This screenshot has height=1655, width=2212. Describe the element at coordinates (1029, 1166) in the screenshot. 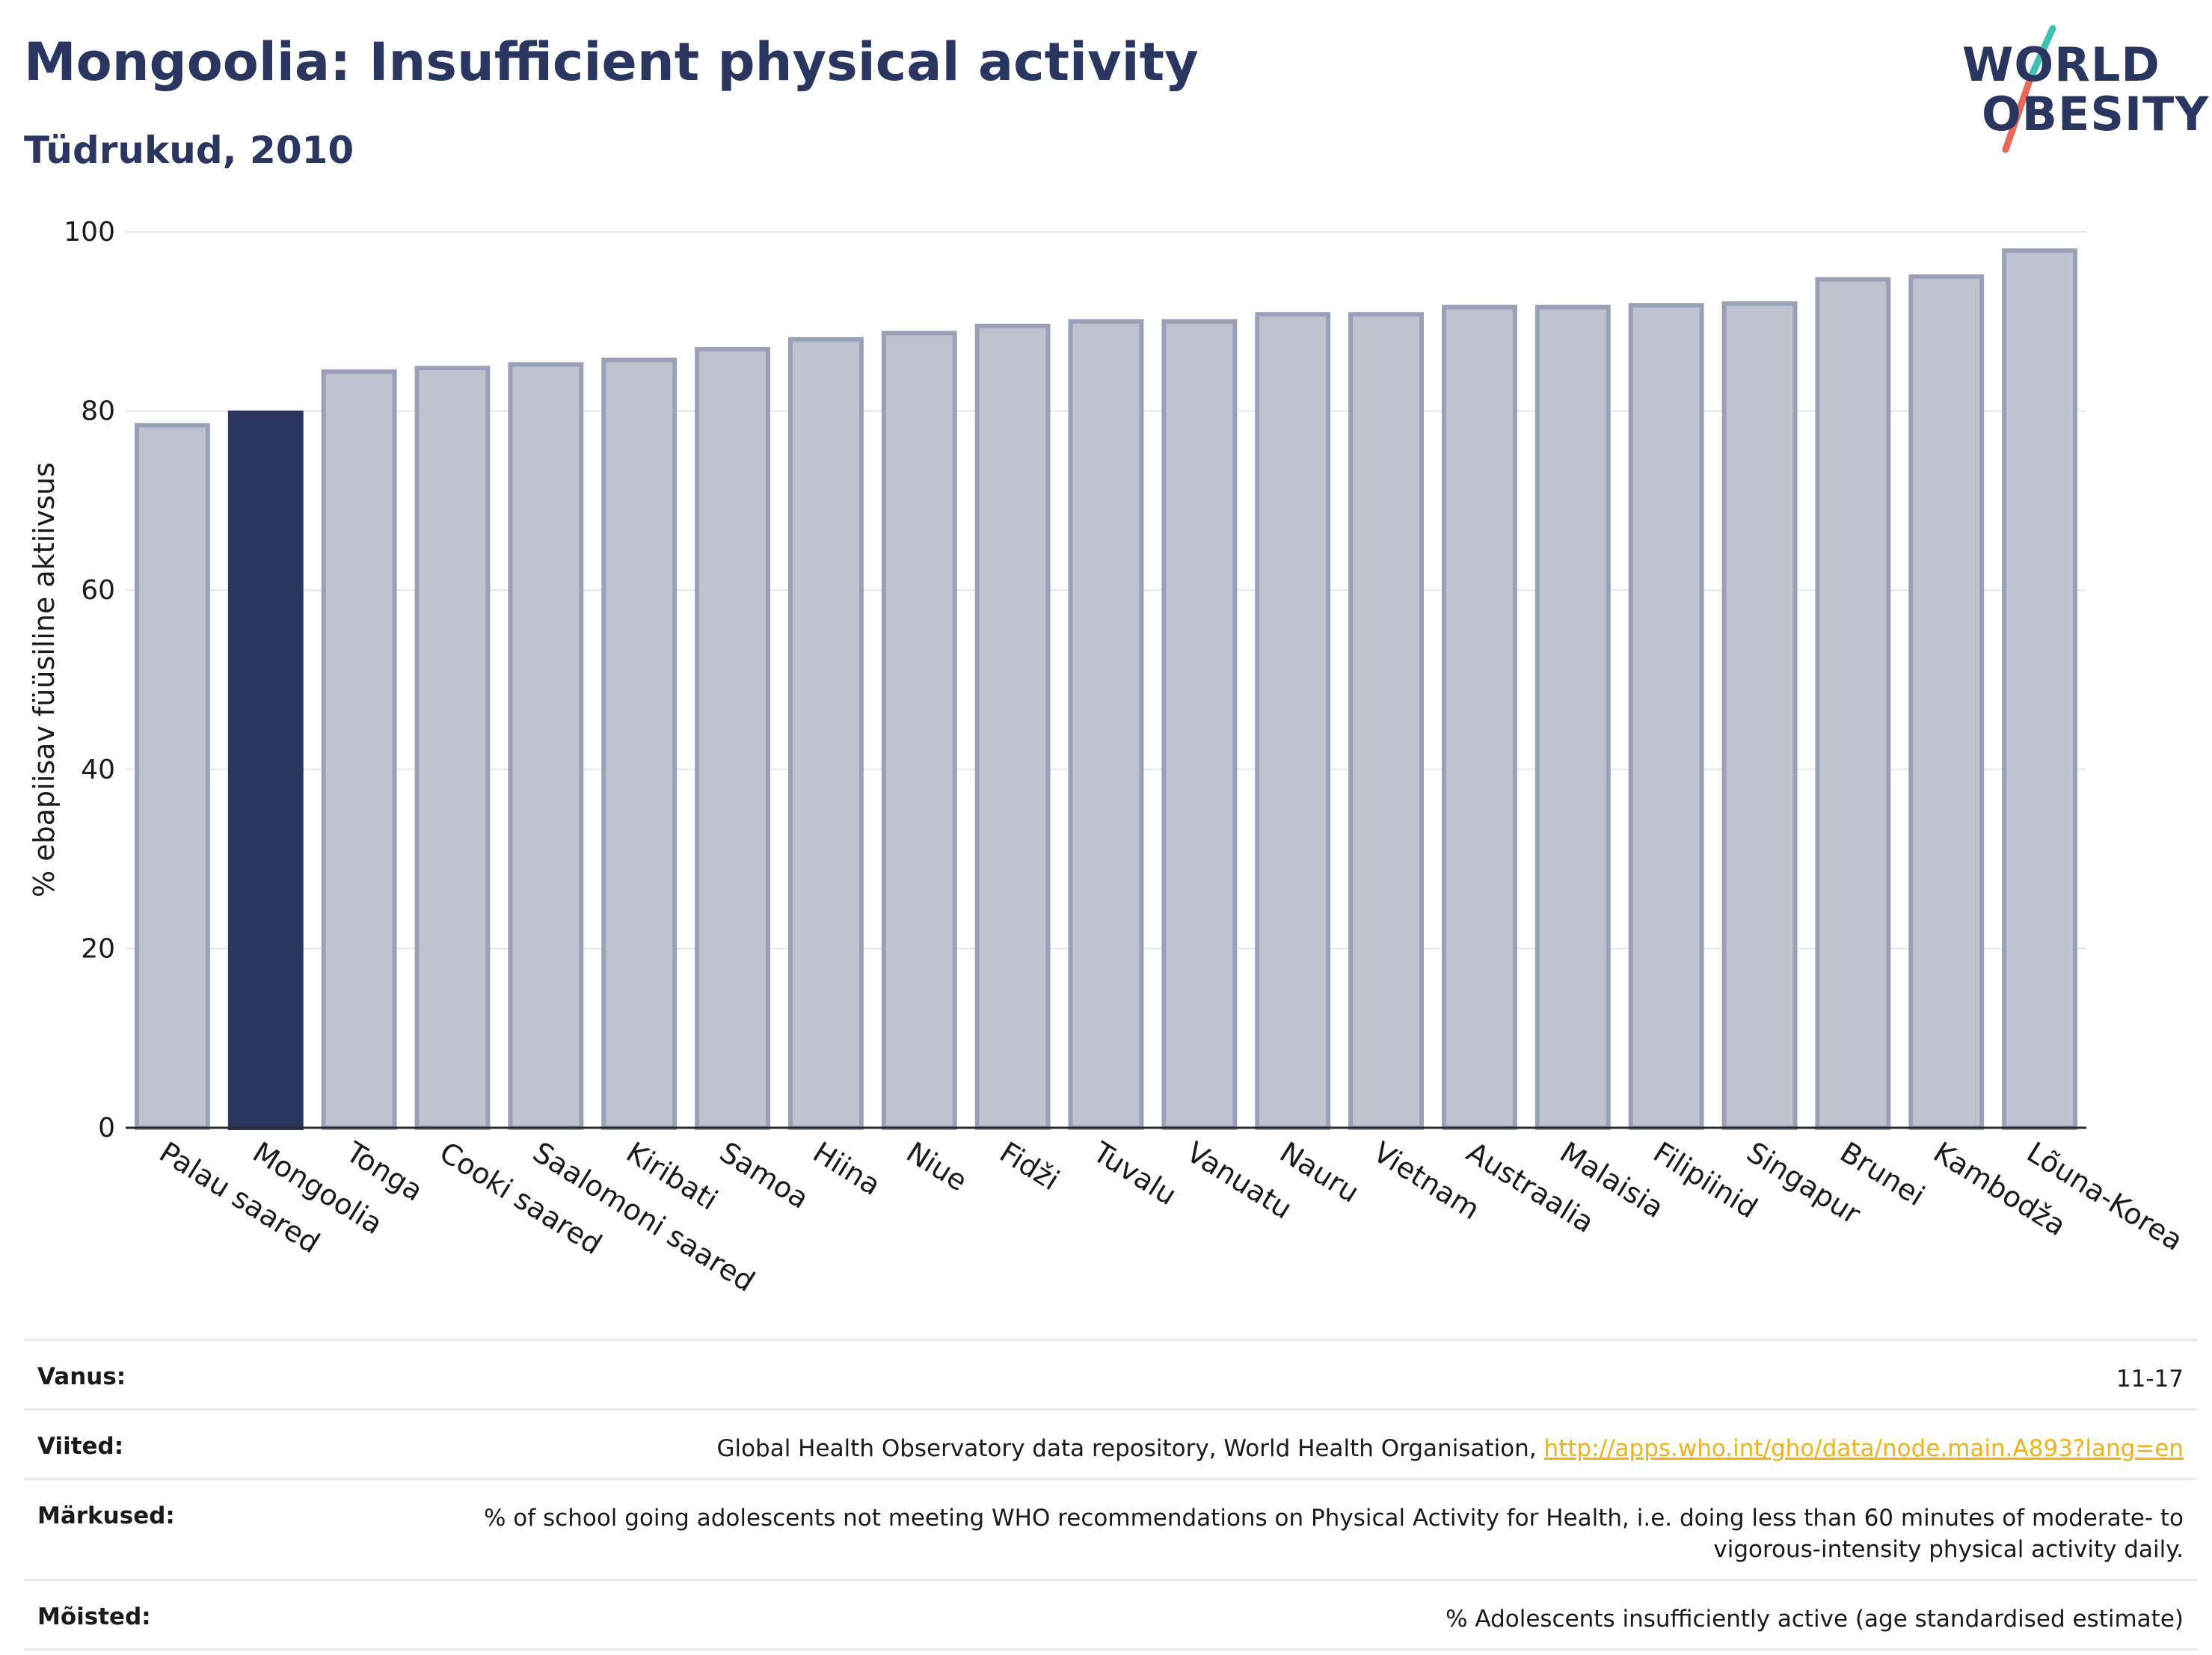

I see `x-tick-label: Fidži` at that location.